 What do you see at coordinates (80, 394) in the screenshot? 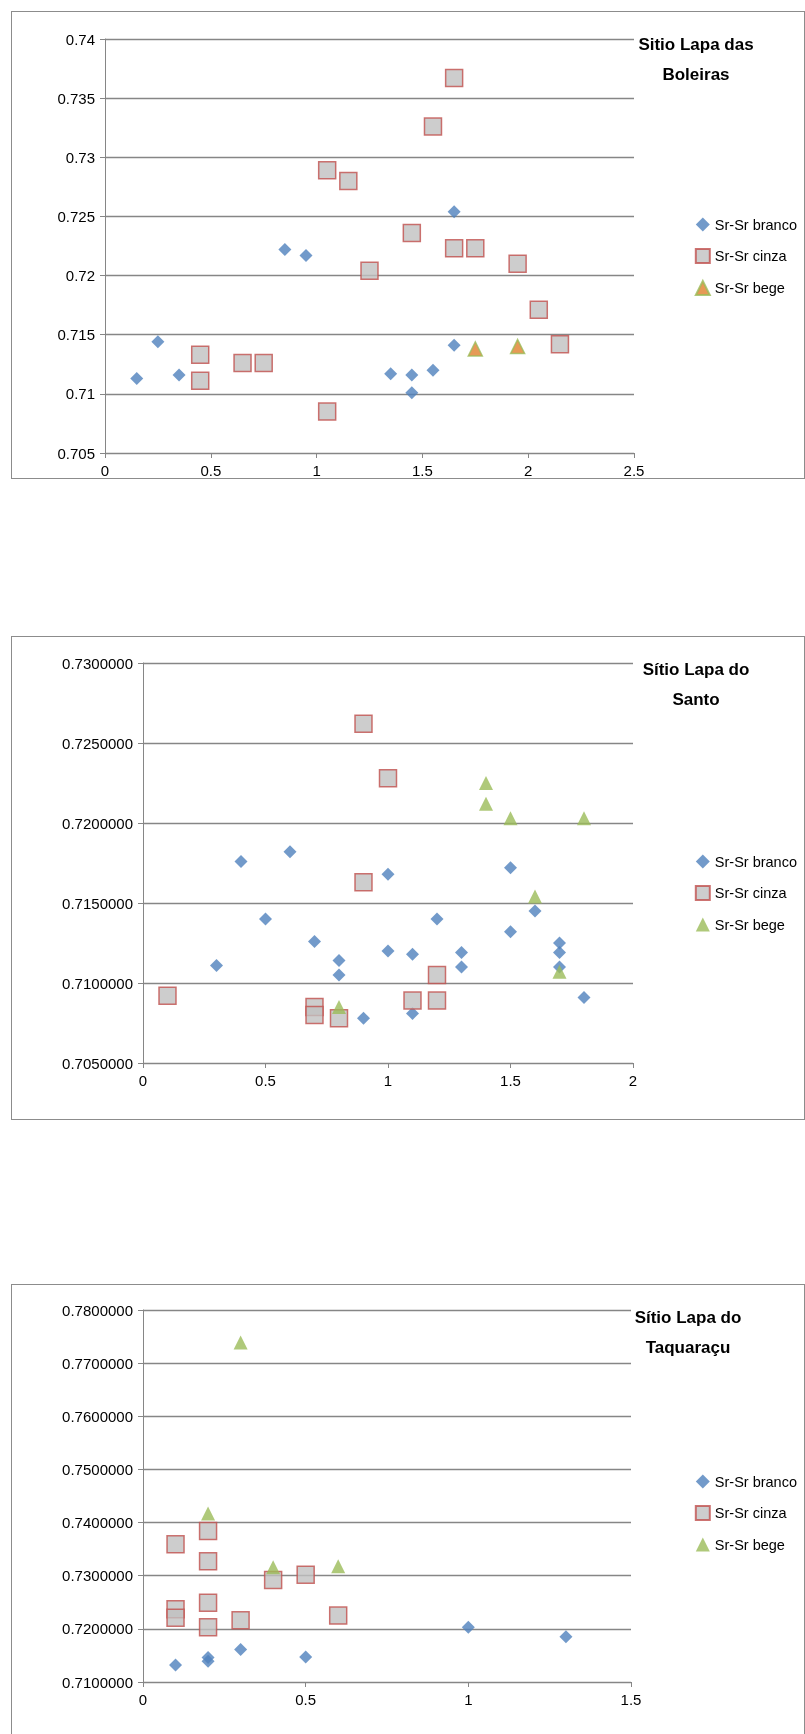
I see `y-tick-label: 0.71` at bounding box center [80, 394].